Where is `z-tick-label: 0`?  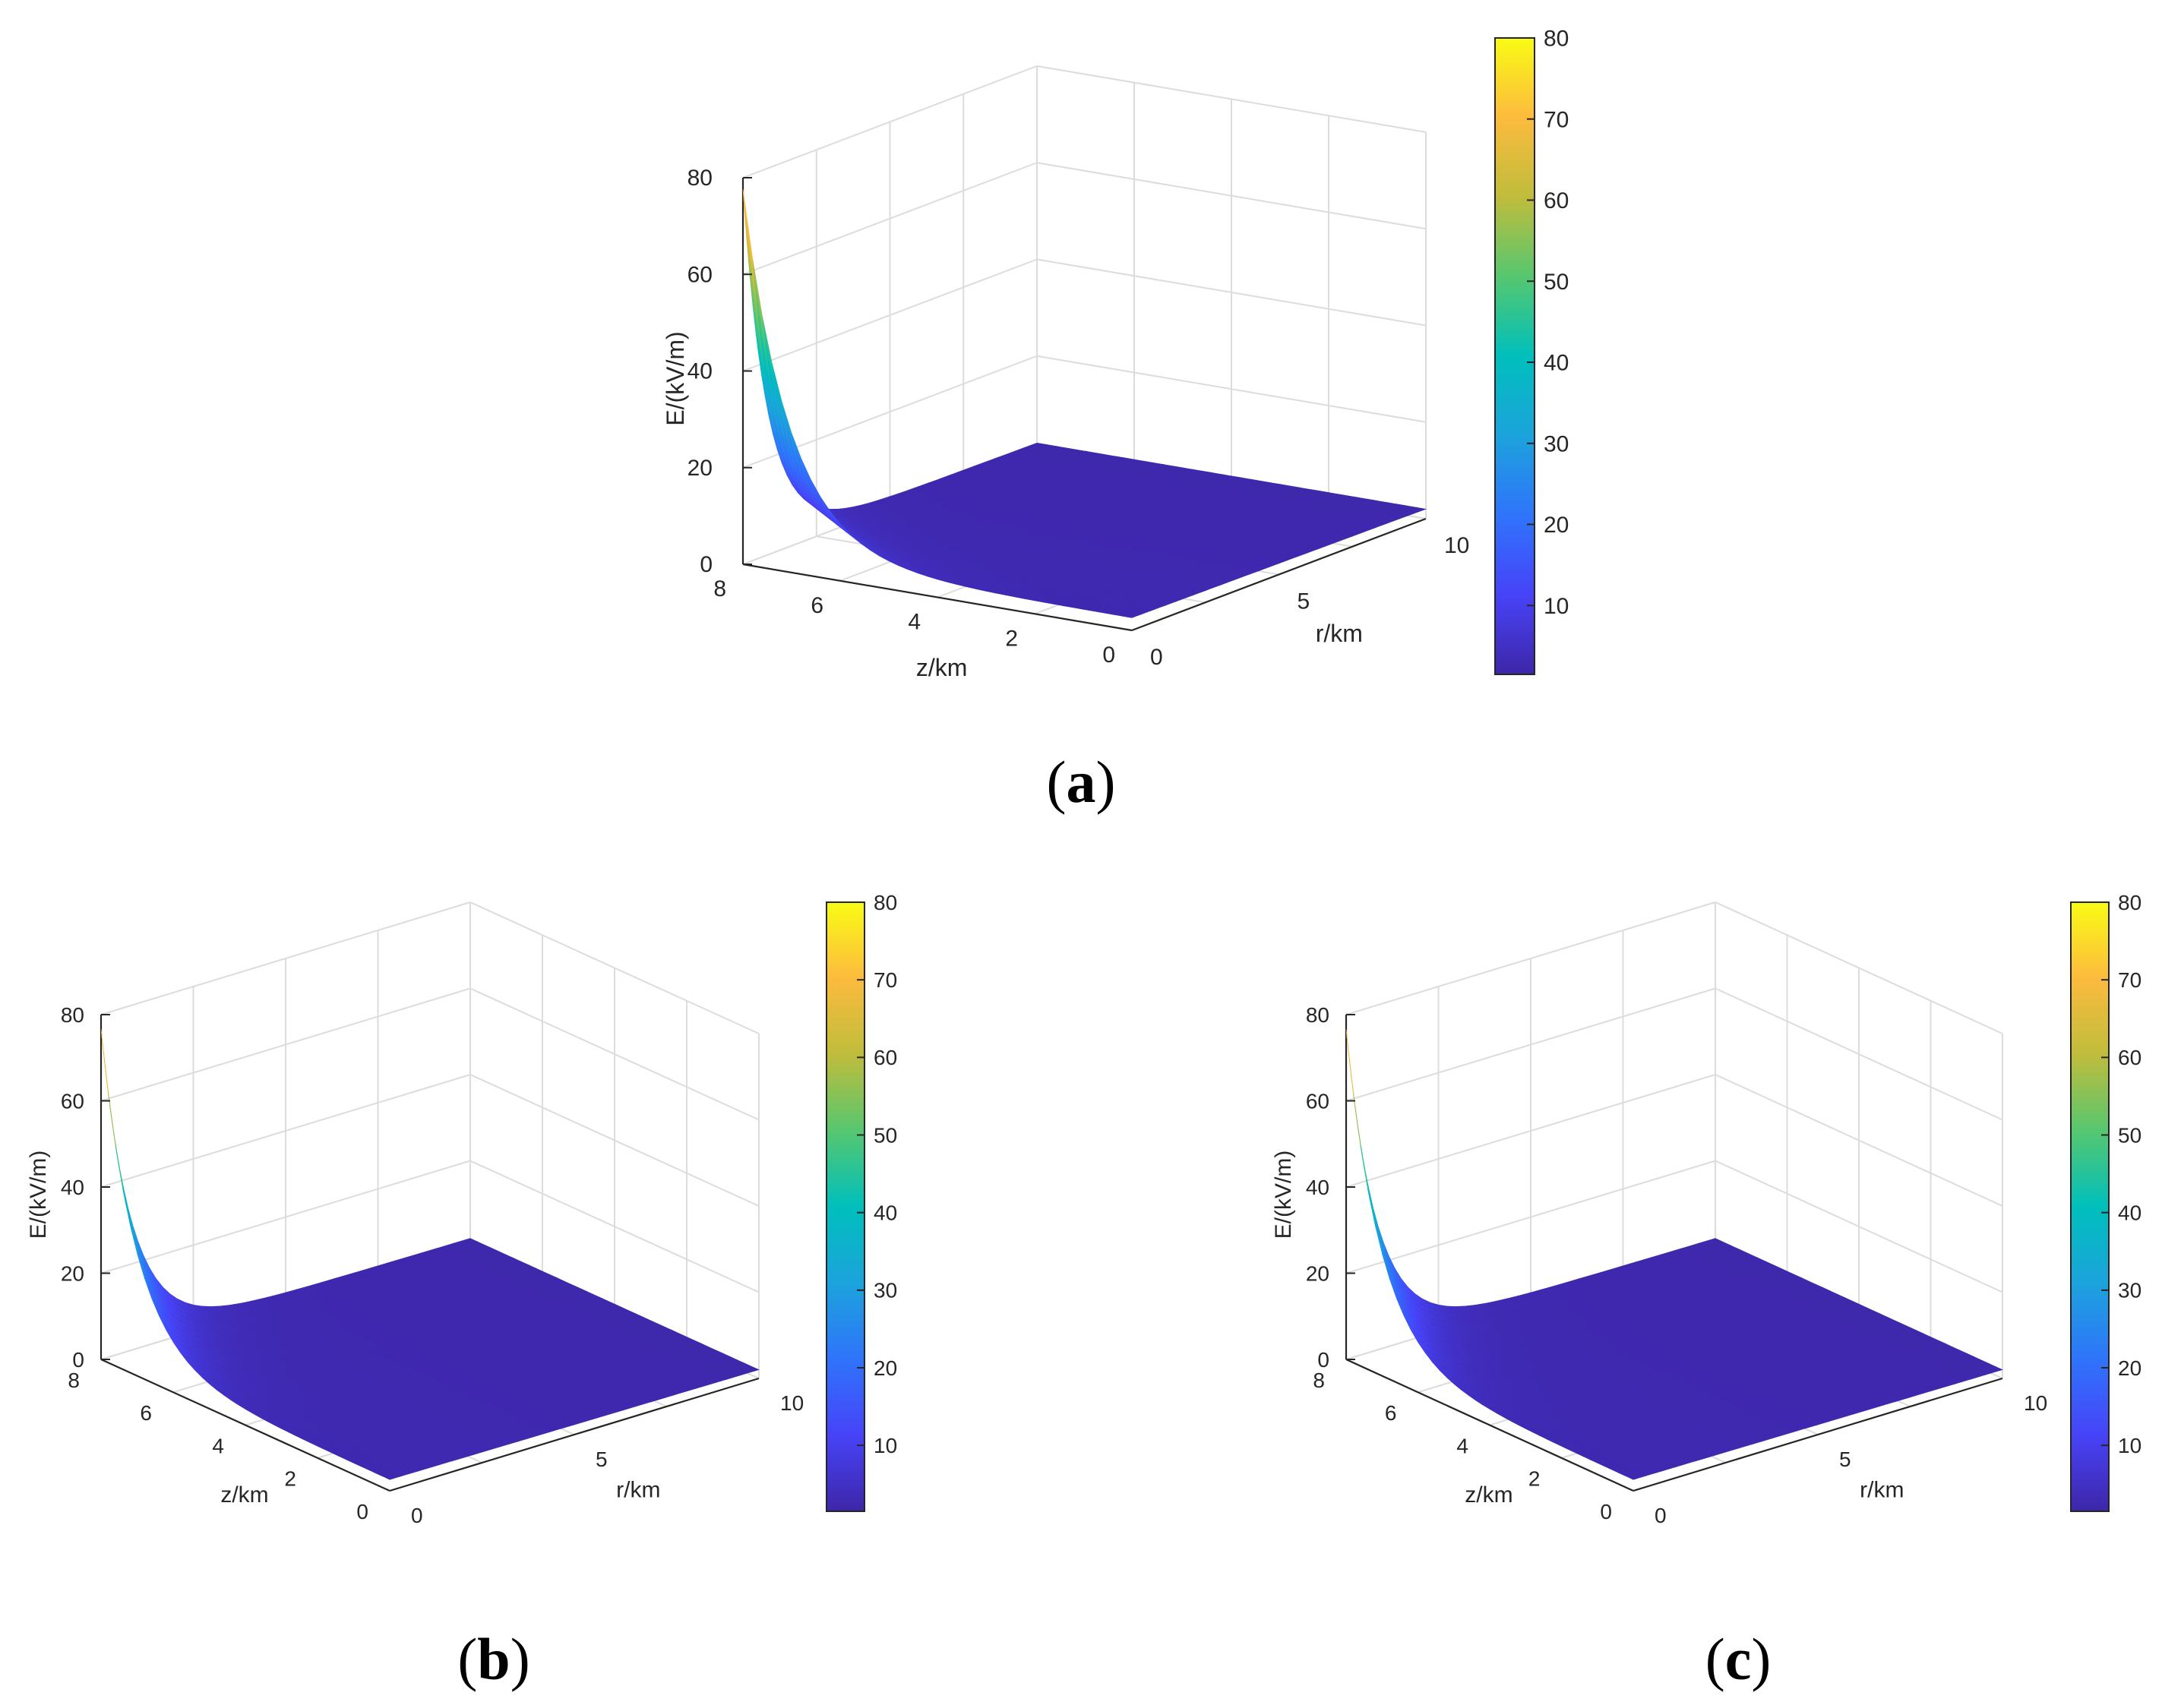 z-tick-label: 0 is located at coordinates (706, 564).